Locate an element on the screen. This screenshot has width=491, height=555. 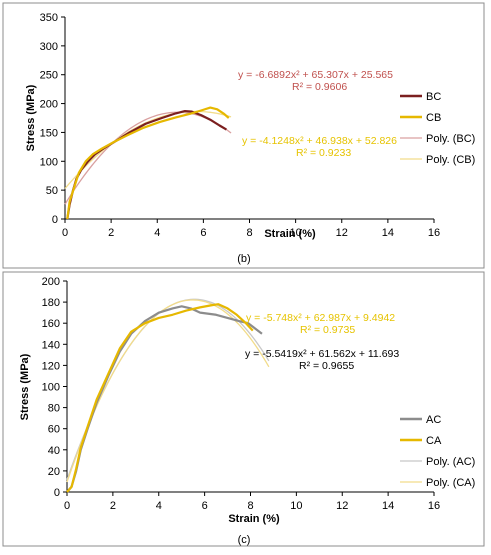
trendline-equation: y = -5.748x² + 62.987x + 9.4942 is located at coordinates (320, 318).